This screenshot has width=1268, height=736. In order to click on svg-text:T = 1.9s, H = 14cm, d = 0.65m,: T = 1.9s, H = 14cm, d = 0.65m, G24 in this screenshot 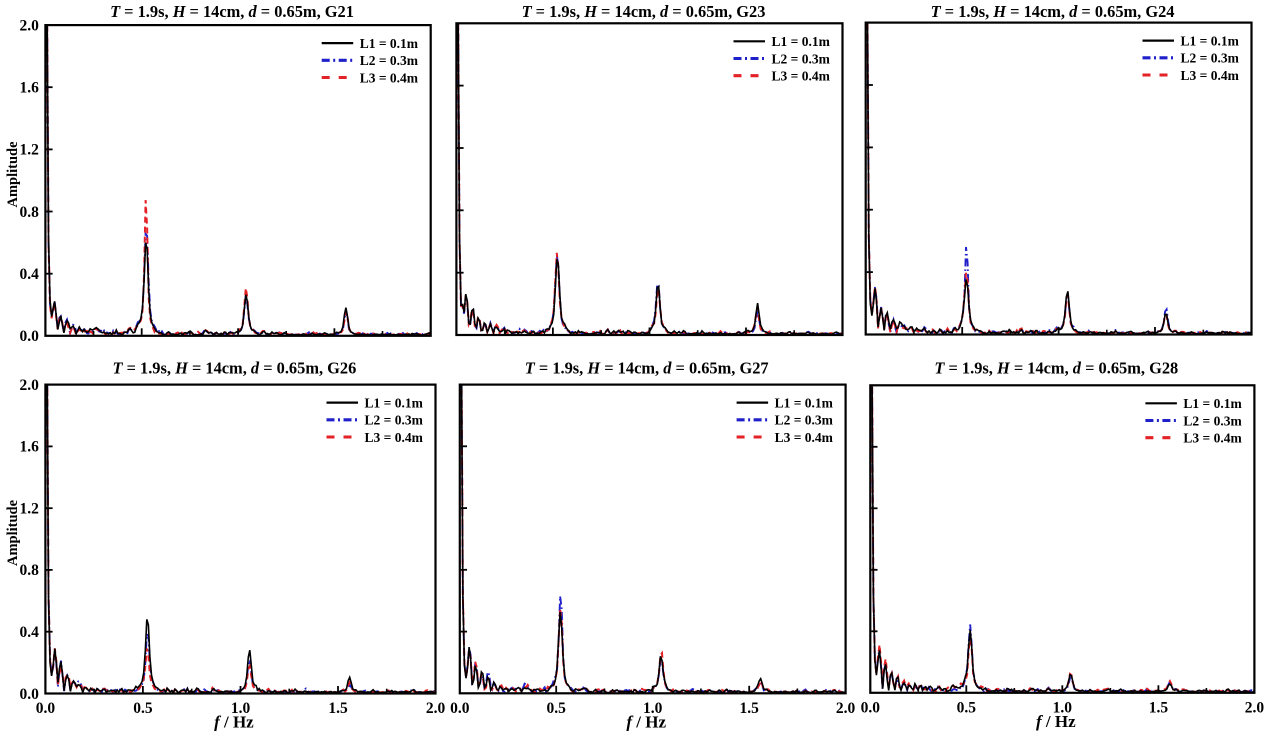, I will do `click(1053, 11)`.